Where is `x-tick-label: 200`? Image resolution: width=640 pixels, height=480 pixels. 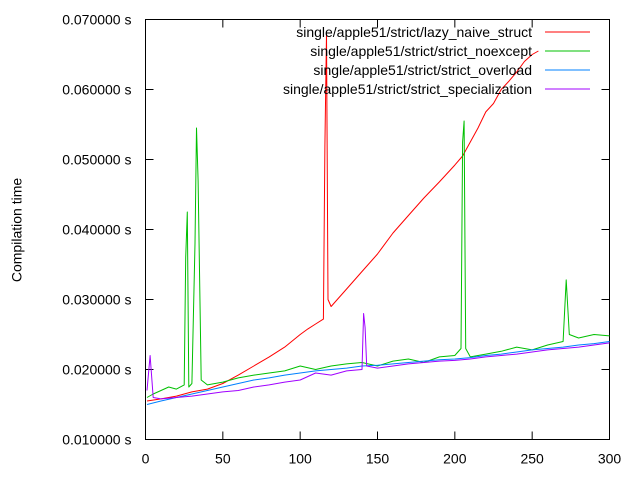 x-tick-label: 200 is located at coordinates (455, 459).